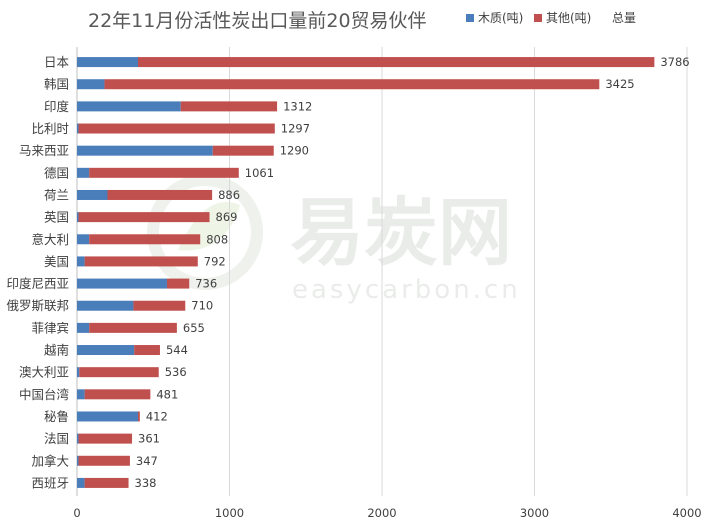 Image resolution: width=708 pixels, height=525 pixels. What do you see at coordinates (686, 513) in the screenshot?
I see `x-tick-label: 4000` at bounding box center [686, 513].